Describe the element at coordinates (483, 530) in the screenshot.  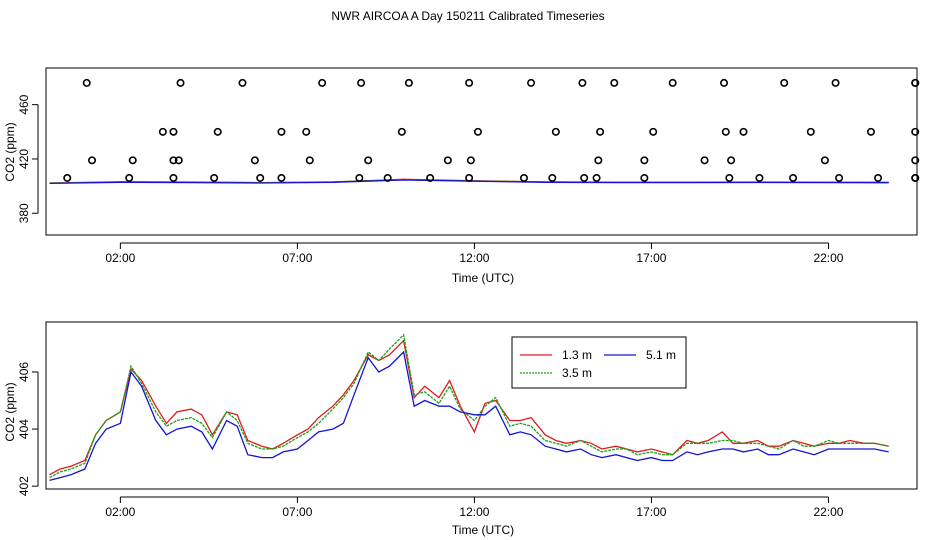
I see `bottom-x-axis-label: Time (UTC)` at that location.